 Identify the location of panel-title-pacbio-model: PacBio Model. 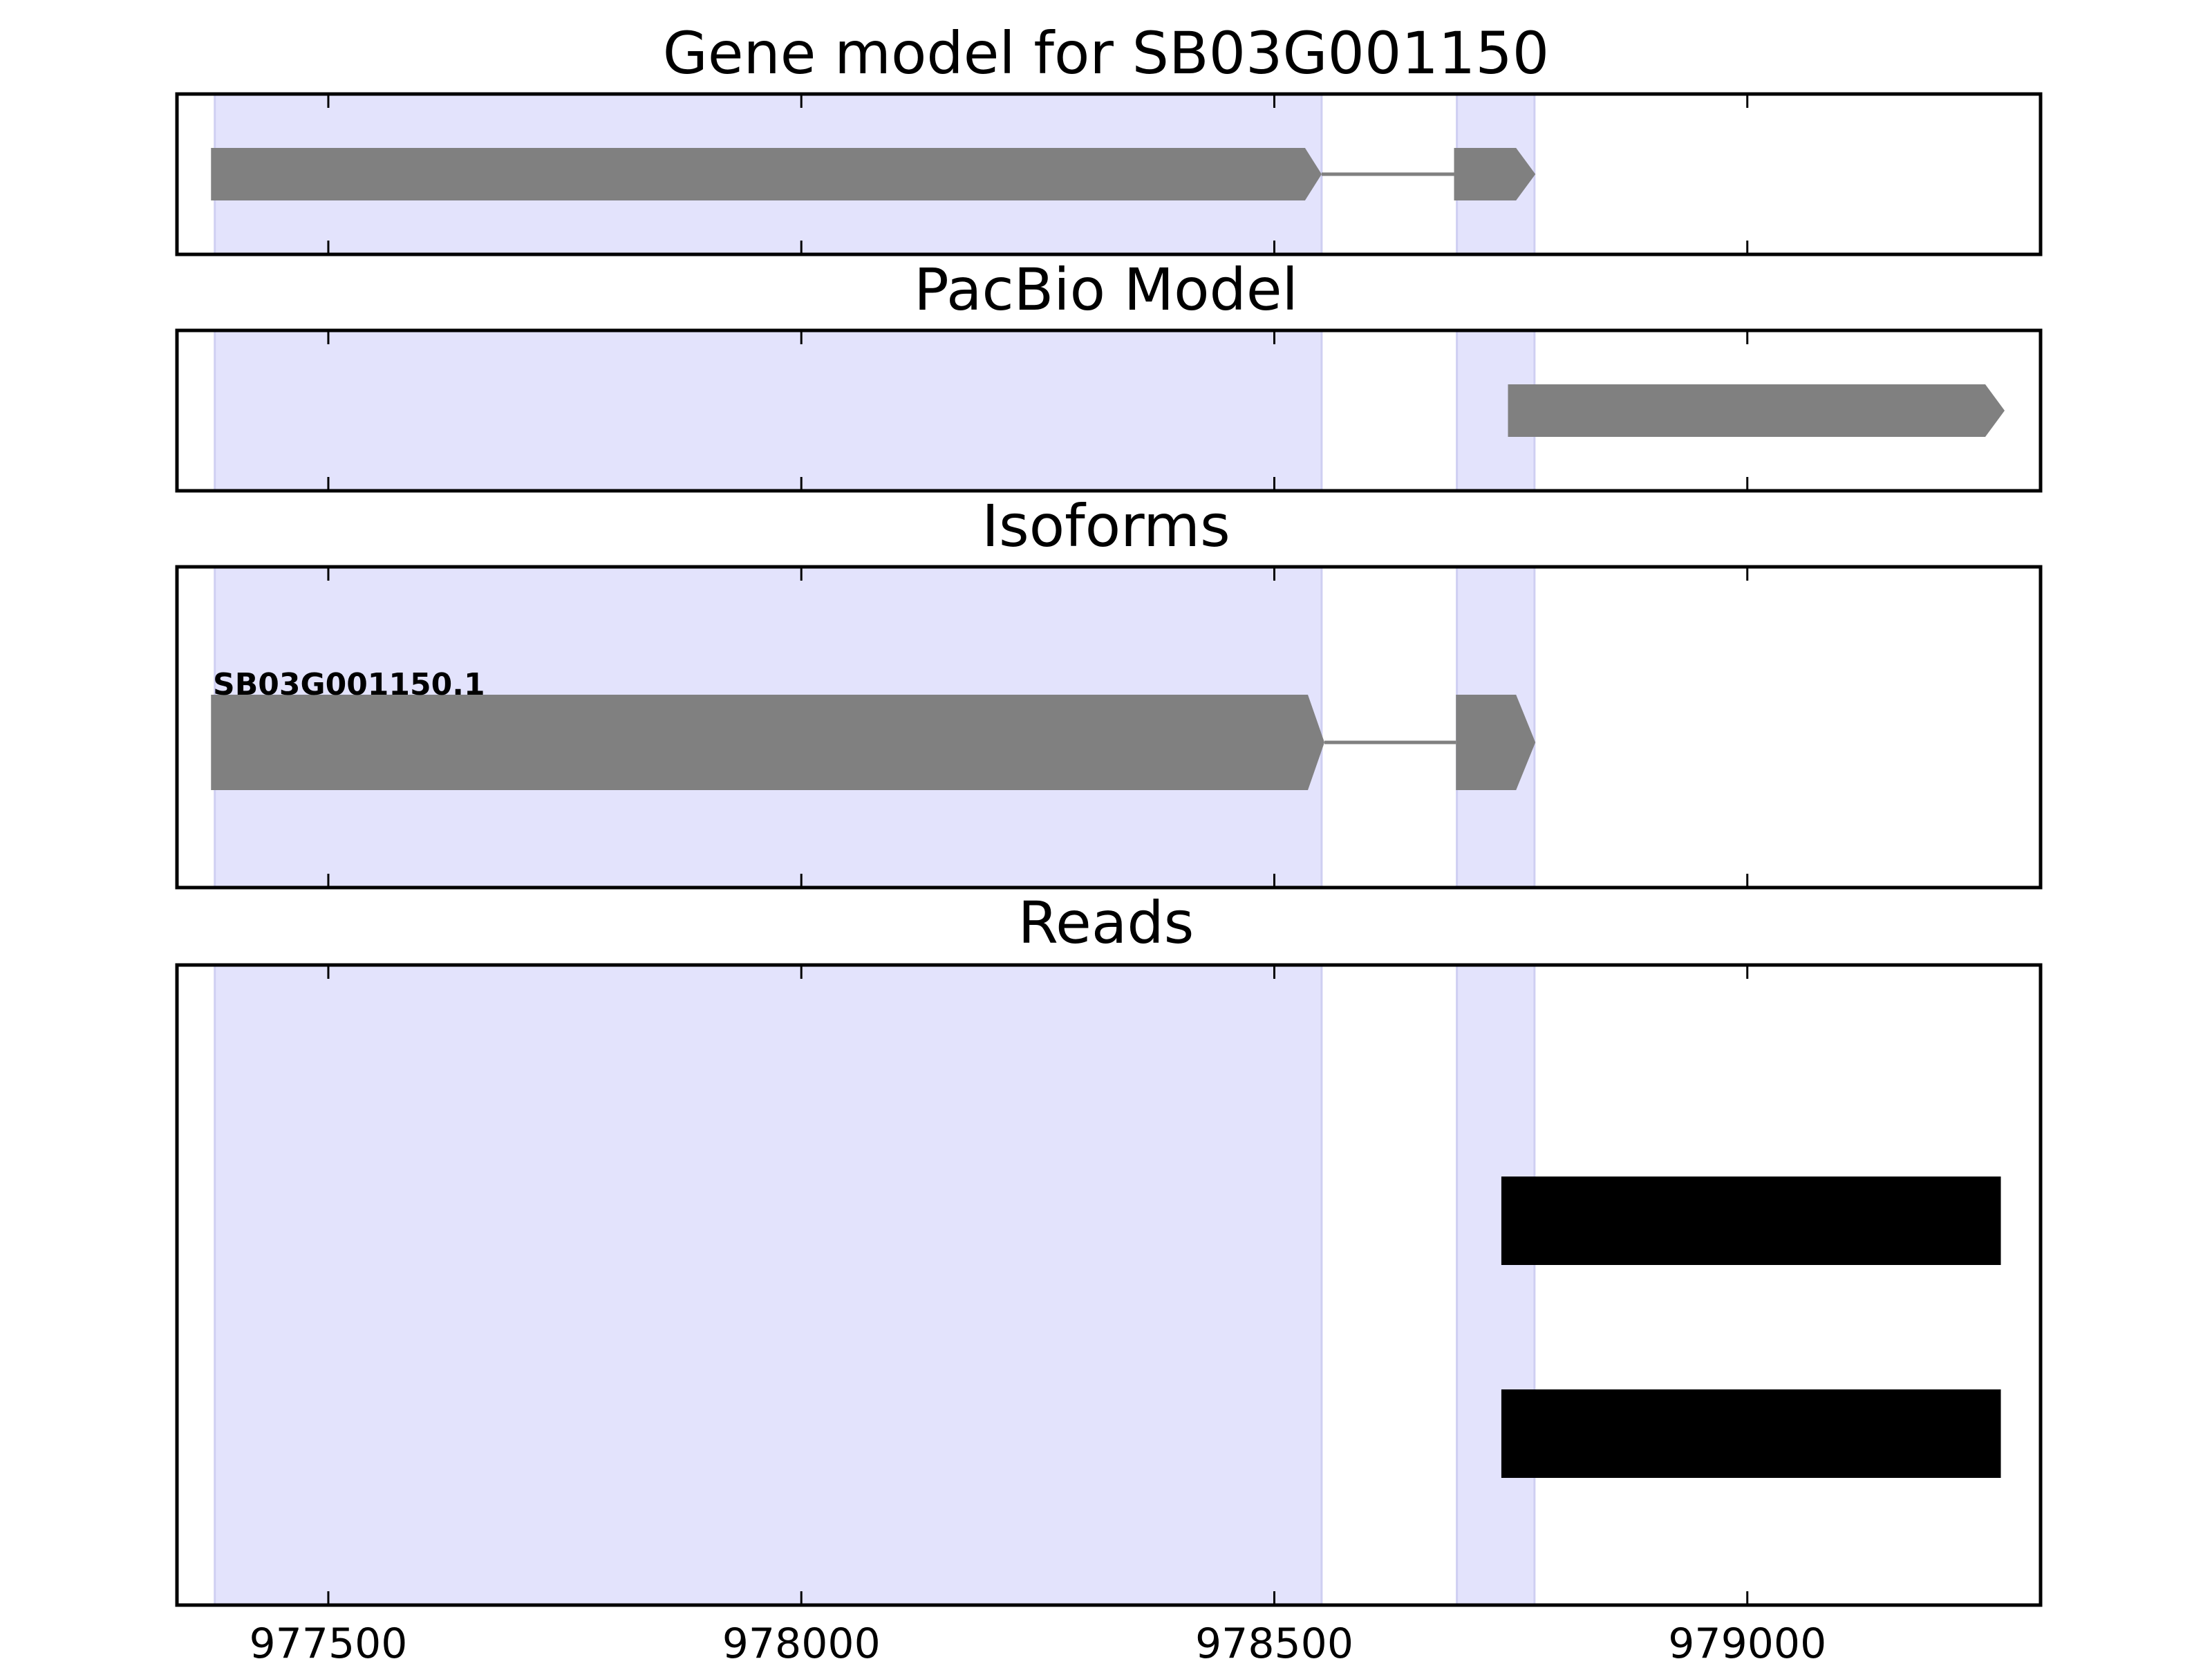
(1106, 290).